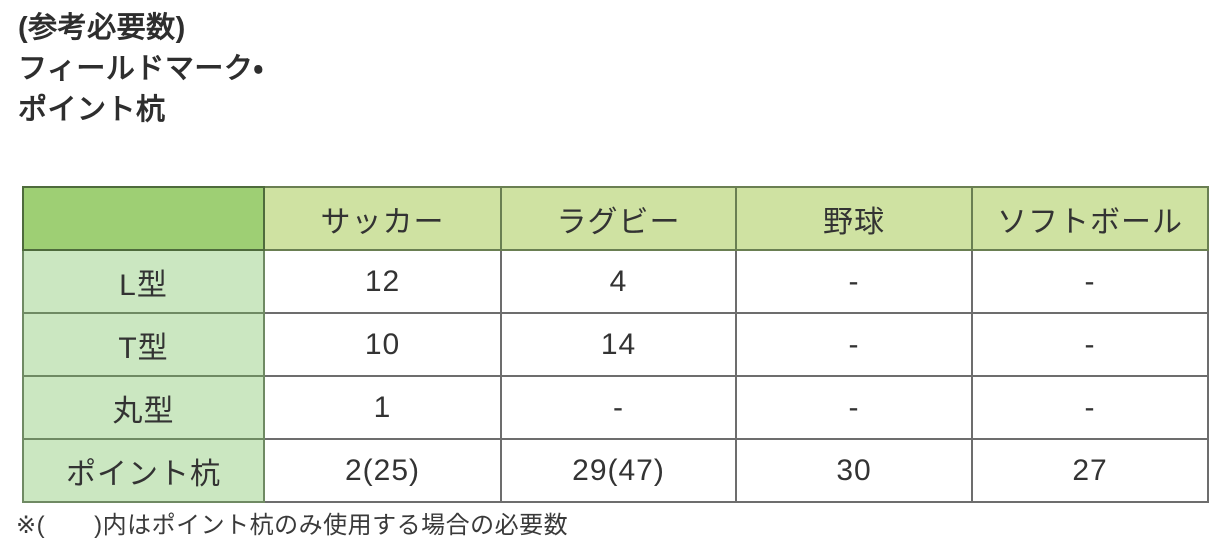 The height and width of the screenshot is (553, 1227). I want to click on cell-t-type-softball: -, so click(1090, 344).